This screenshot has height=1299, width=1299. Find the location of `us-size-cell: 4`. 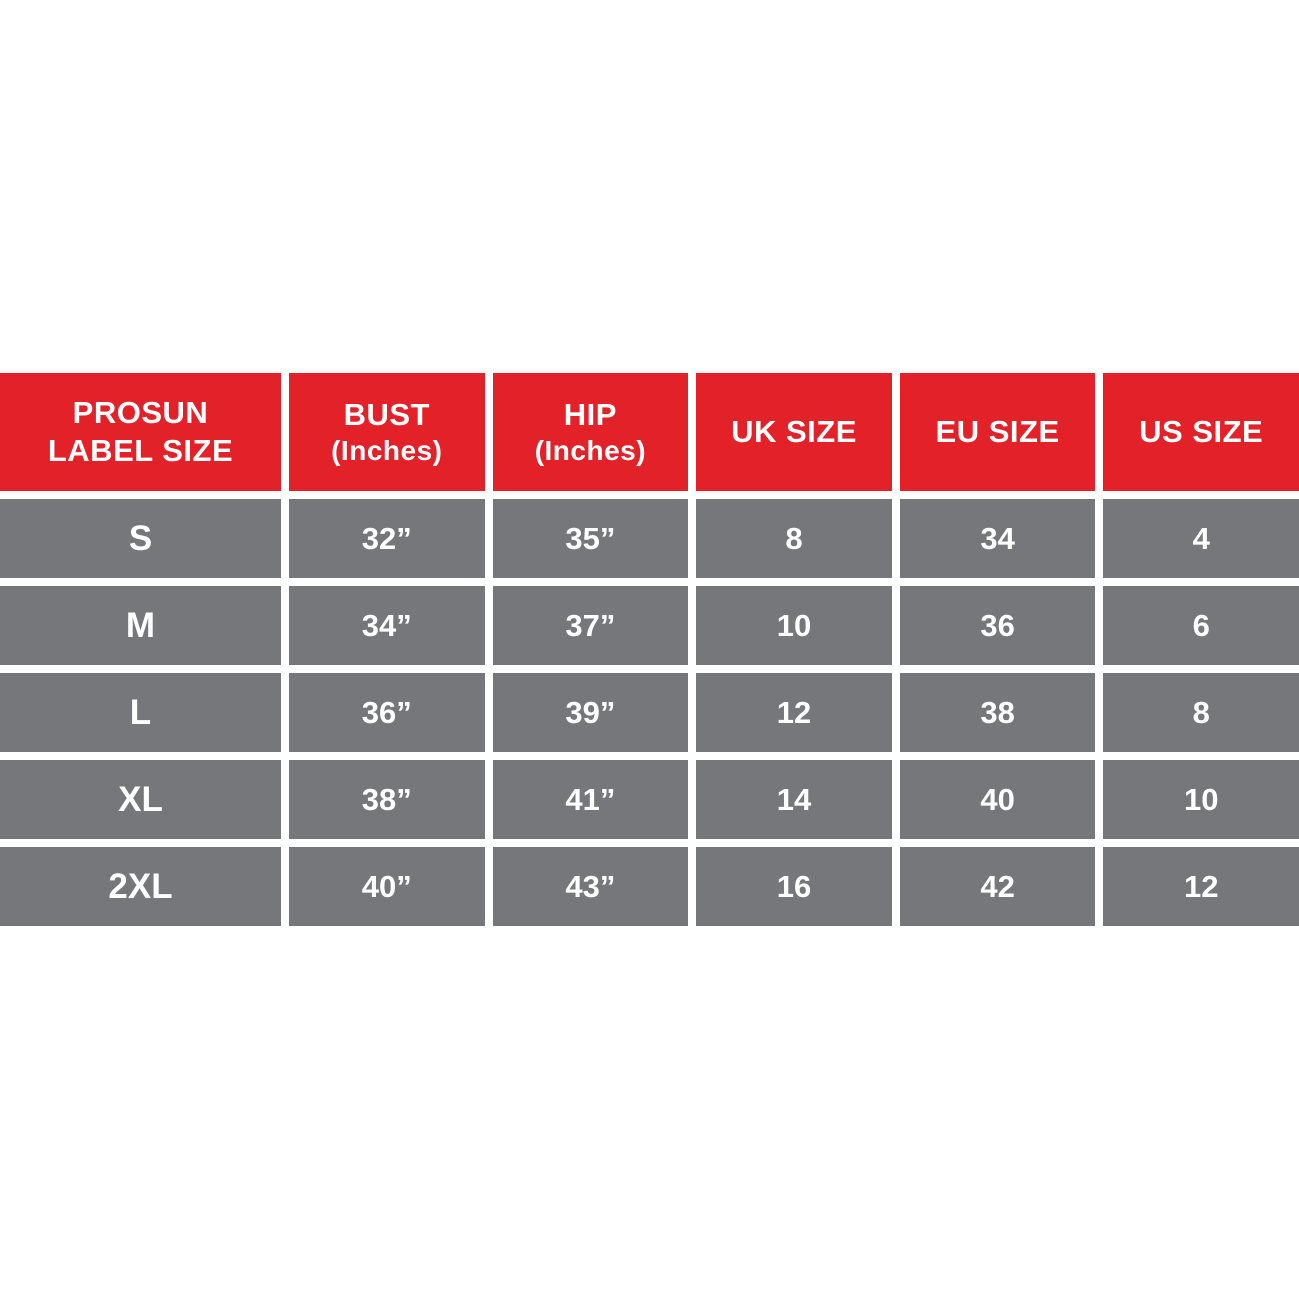

us-size-cell: 4 is located at coordinates (1201, 538).